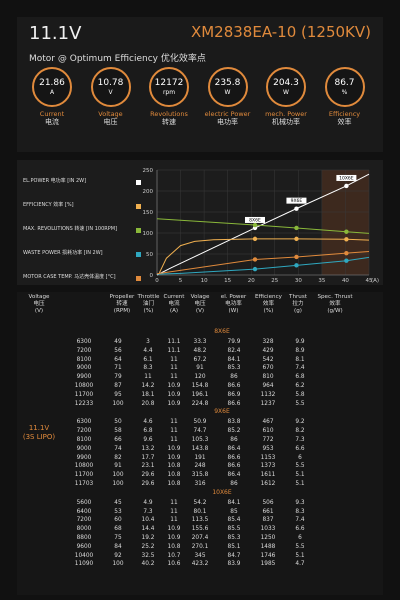 The height and width of the screenshot is (600, 400). I want to click on table-cell: 11700, so click(84, 475).